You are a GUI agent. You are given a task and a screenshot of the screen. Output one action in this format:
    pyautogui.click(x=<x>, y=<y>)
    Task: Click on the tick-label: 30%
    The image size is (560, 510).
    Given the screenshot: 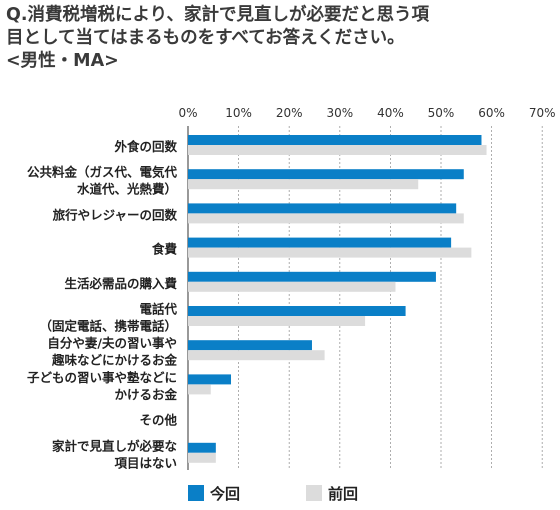 What is the action you would take?
    pyautogui.click(x=339, y=113)
    